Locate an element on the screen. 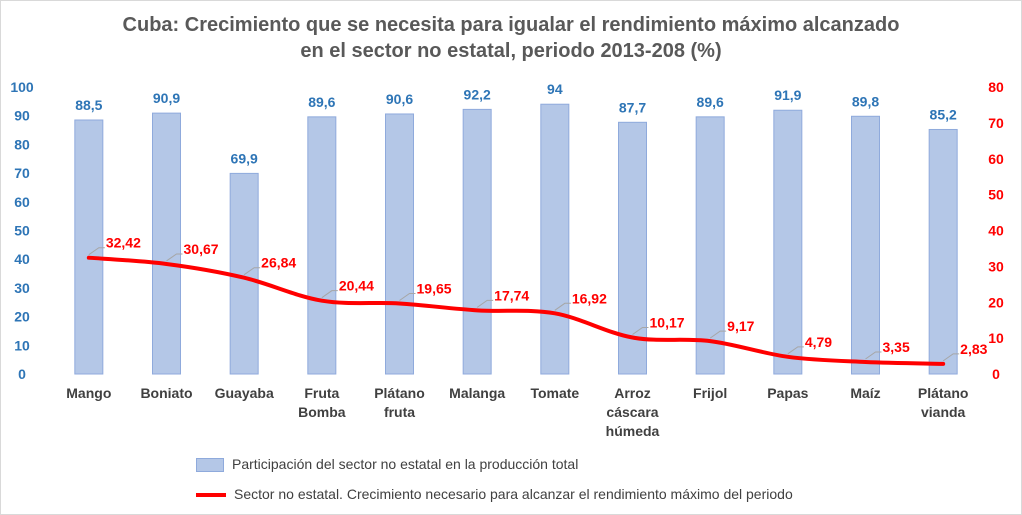  line-data-label: 32,42 is located at coordinates (123, 243).